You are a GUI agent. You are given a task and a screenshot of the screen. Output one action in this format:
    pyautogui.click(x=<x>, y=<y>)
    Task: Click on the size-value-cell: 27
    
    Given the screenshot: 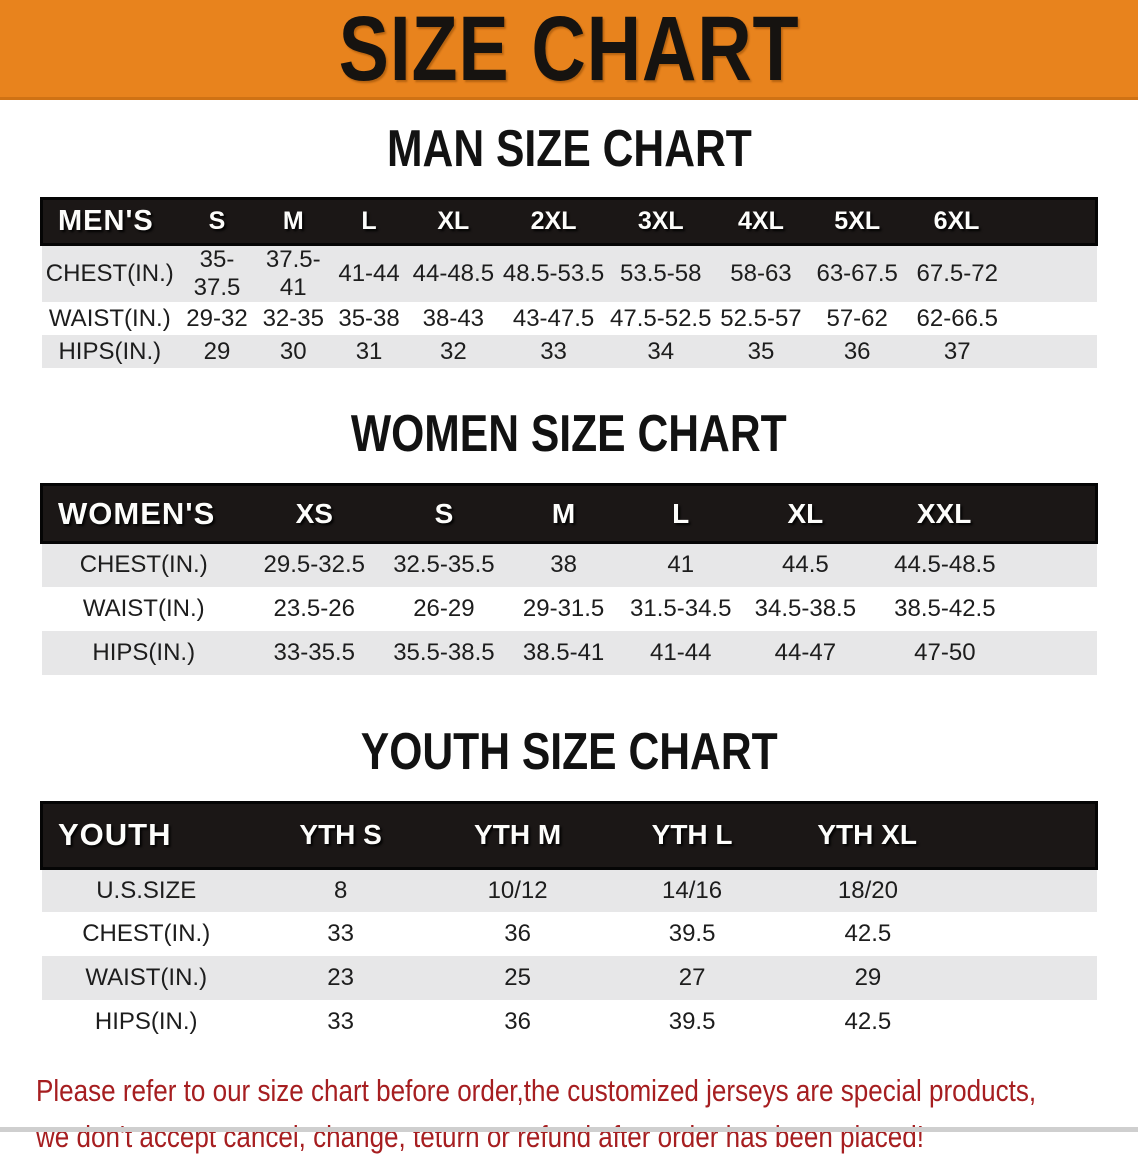 What is the action you would take?
    pyautogui.click(x=692, y=978)
    